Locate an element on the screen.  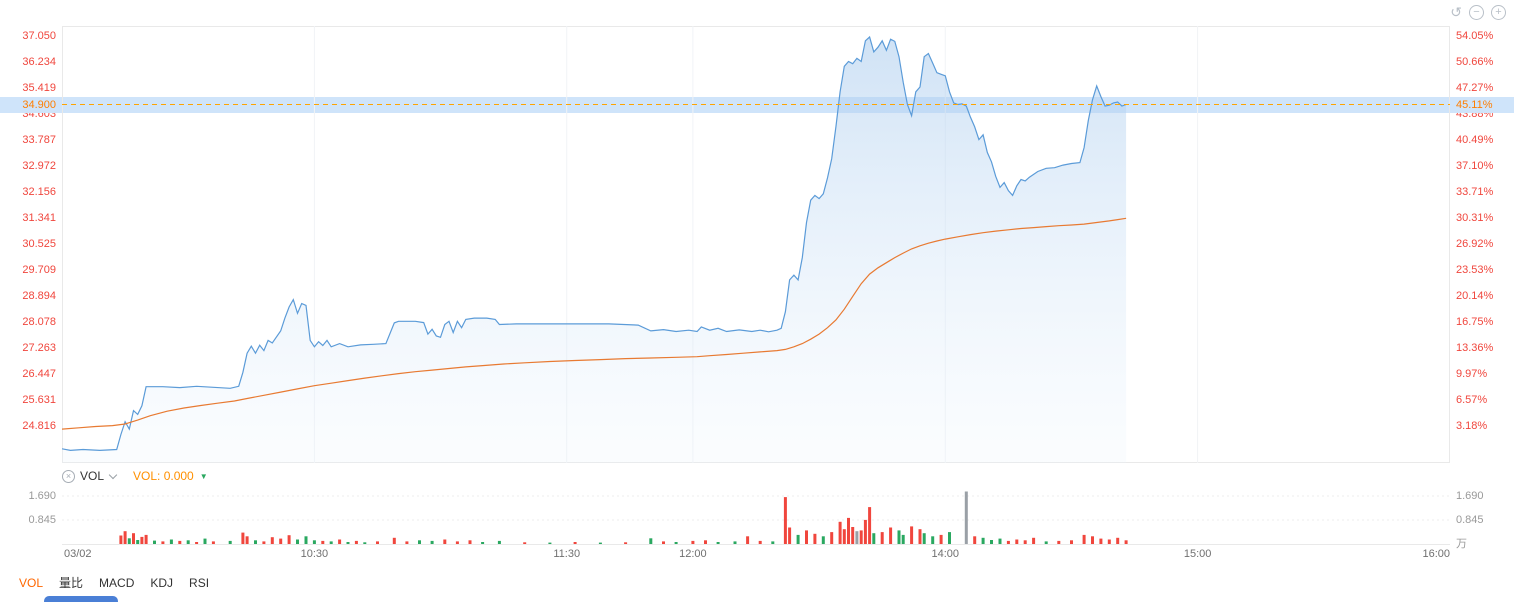
volume-value-label: VOL: 0.000 is located at coordinates (163, 476).